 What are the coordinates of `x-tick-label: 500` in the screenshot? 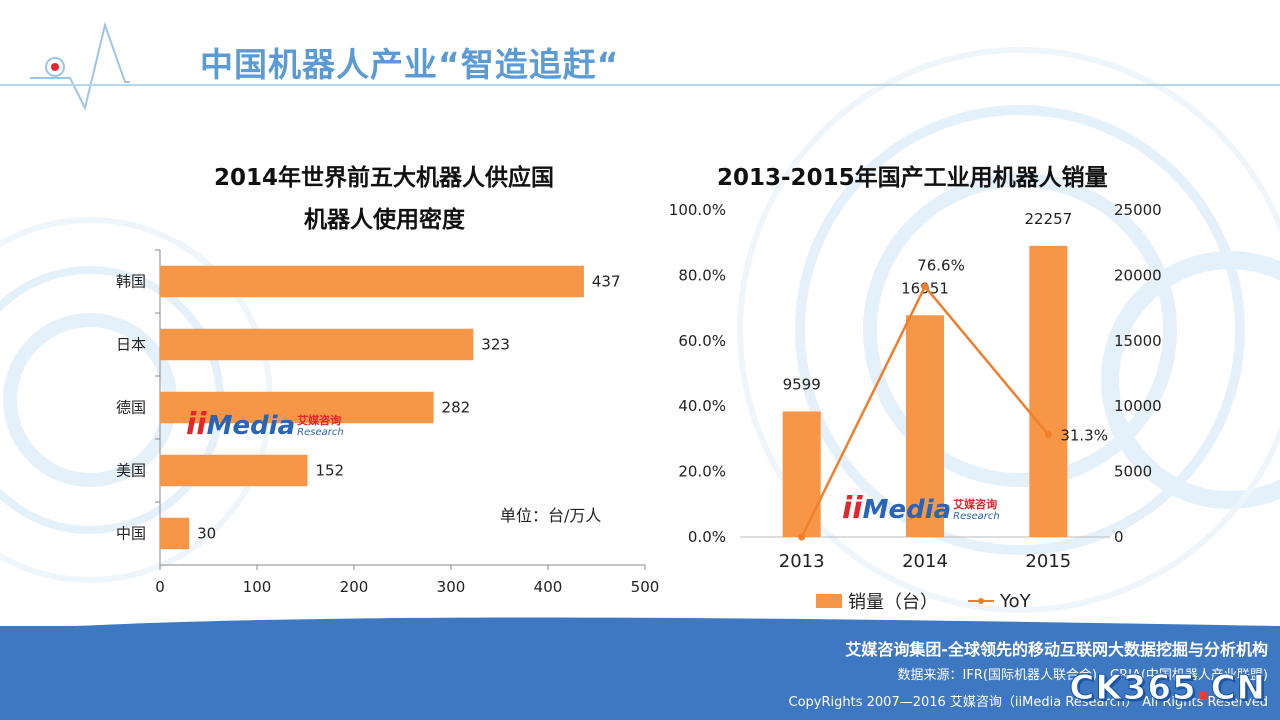 It's located at (645, 587).